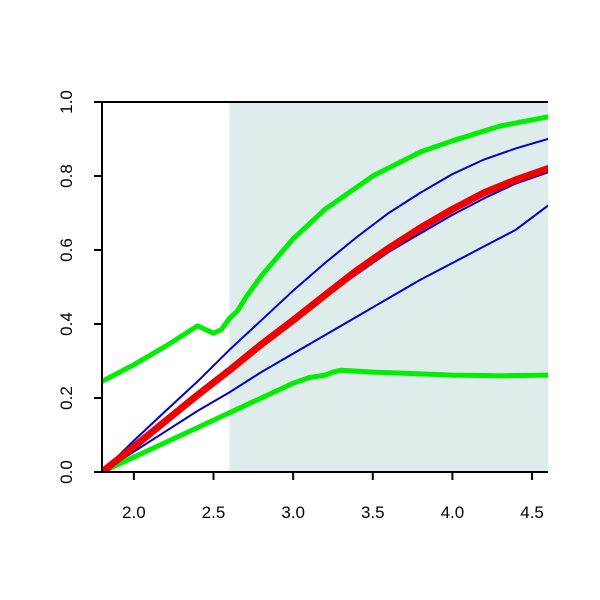  Describe the element at coordinates (66, 324) in the screenshot. I see `y-tick-label: 0.4` at that location.